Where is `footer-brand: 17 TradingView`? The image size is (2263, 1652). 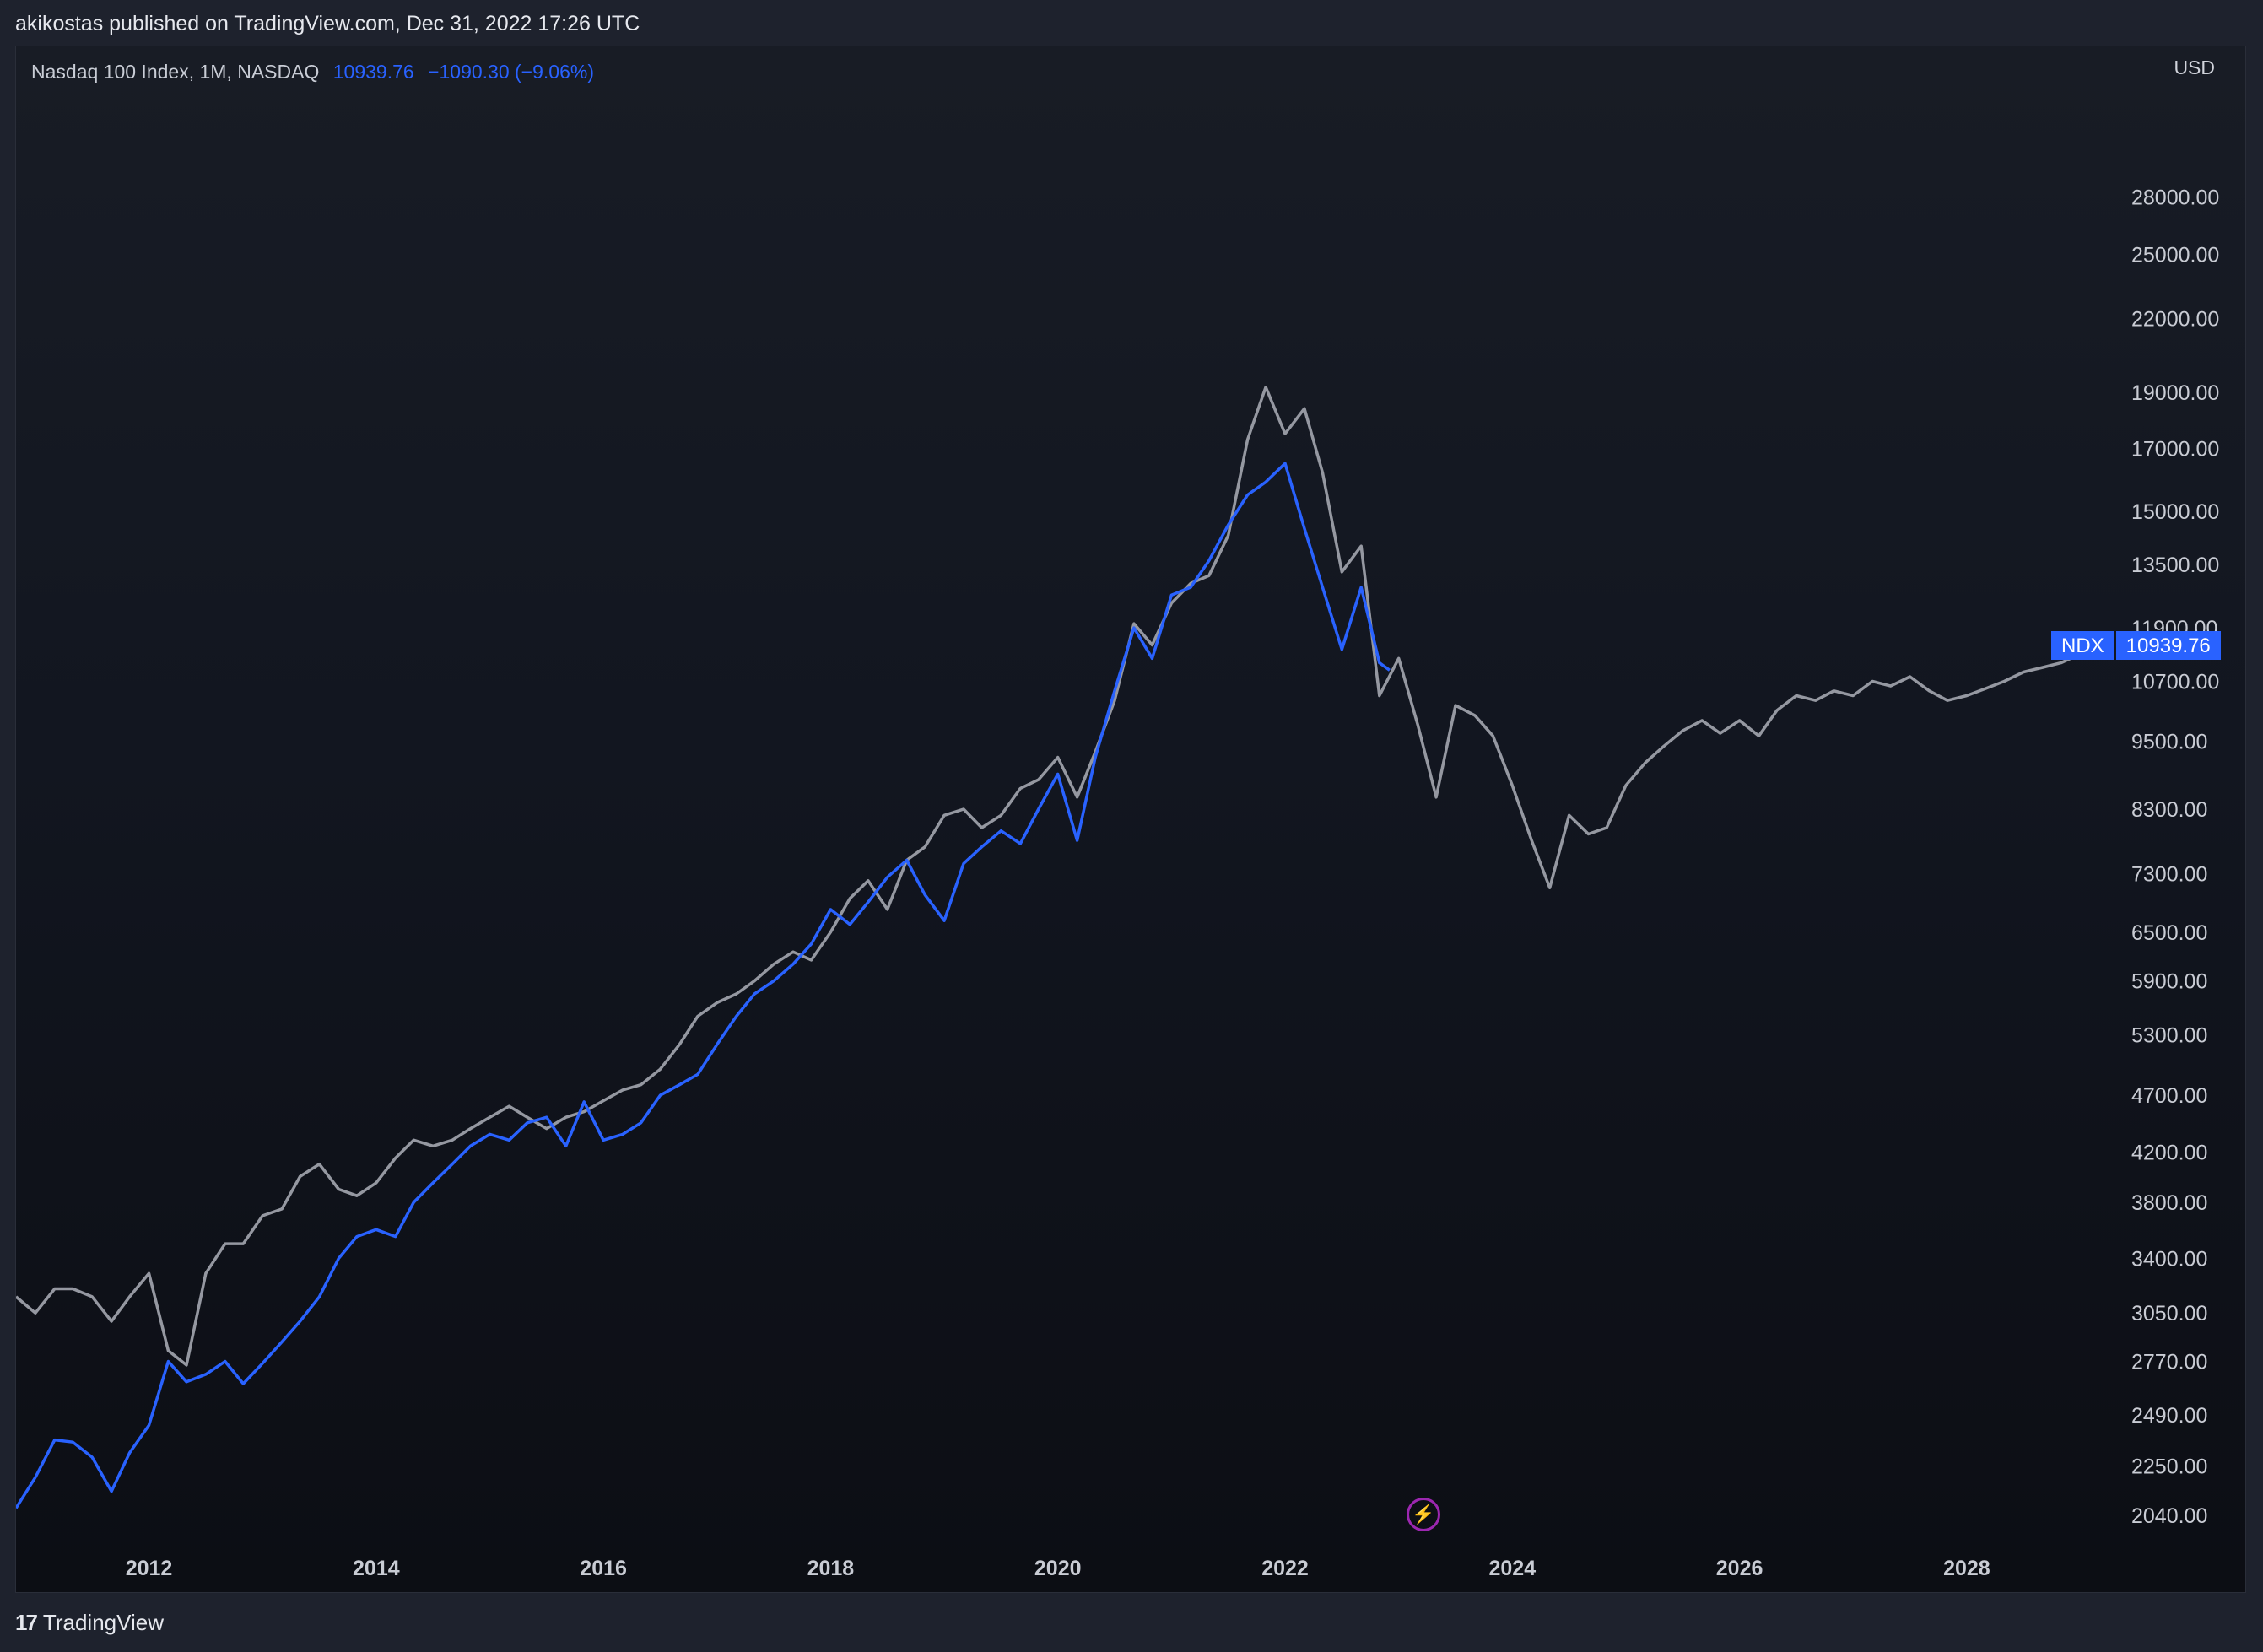
footer-brand: 17 TradingView is located at coordinates (90, 1623).